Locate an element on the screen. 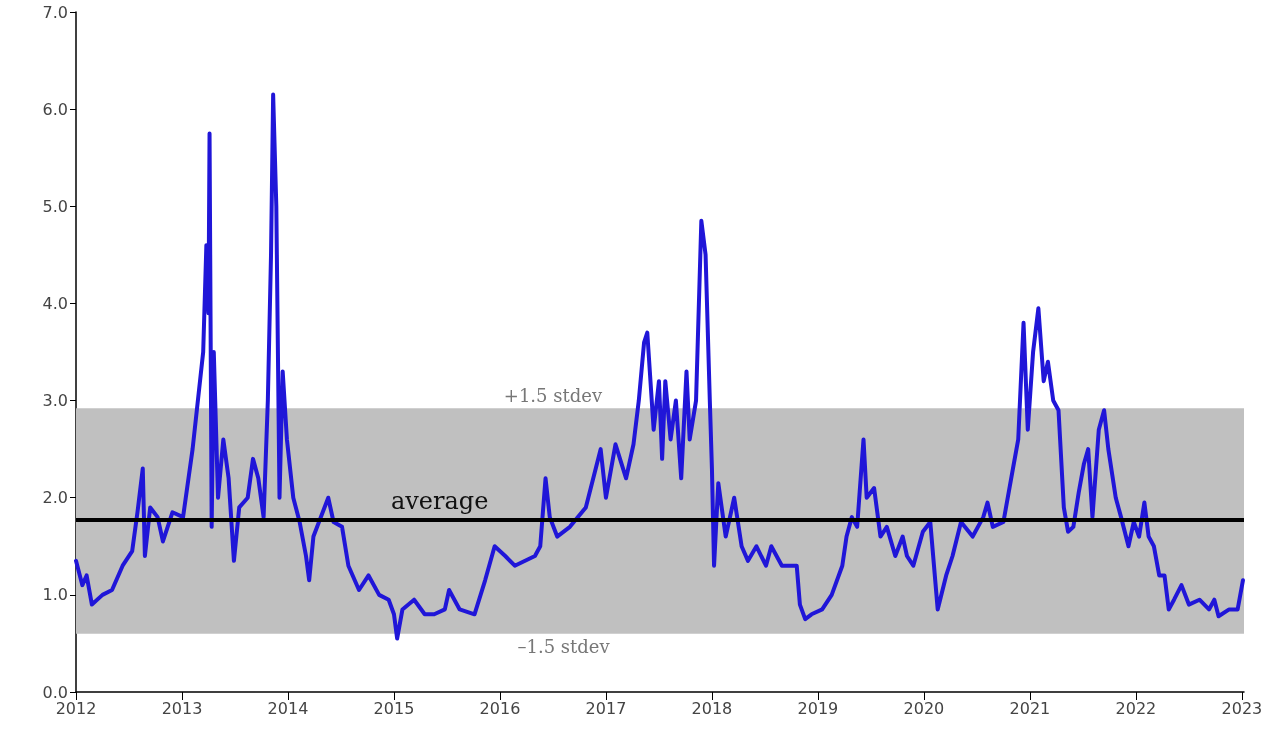  x-tick-label: 2020 is located at coordinates (924, 708).